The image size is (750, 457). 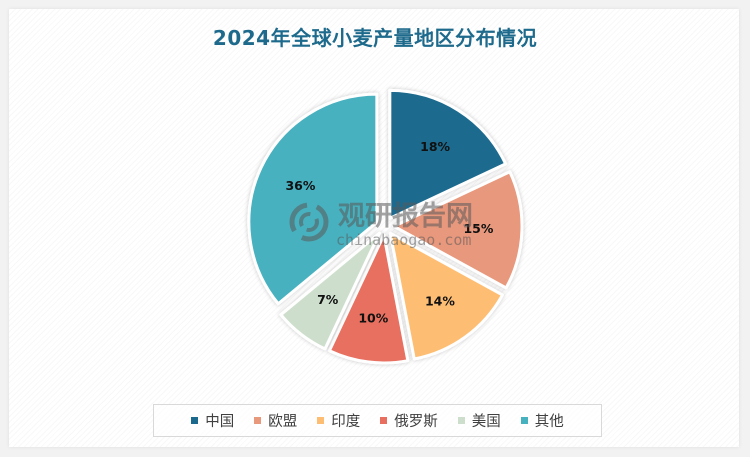 I want to click on legend-label: 印度, so click(x=346, y=422).